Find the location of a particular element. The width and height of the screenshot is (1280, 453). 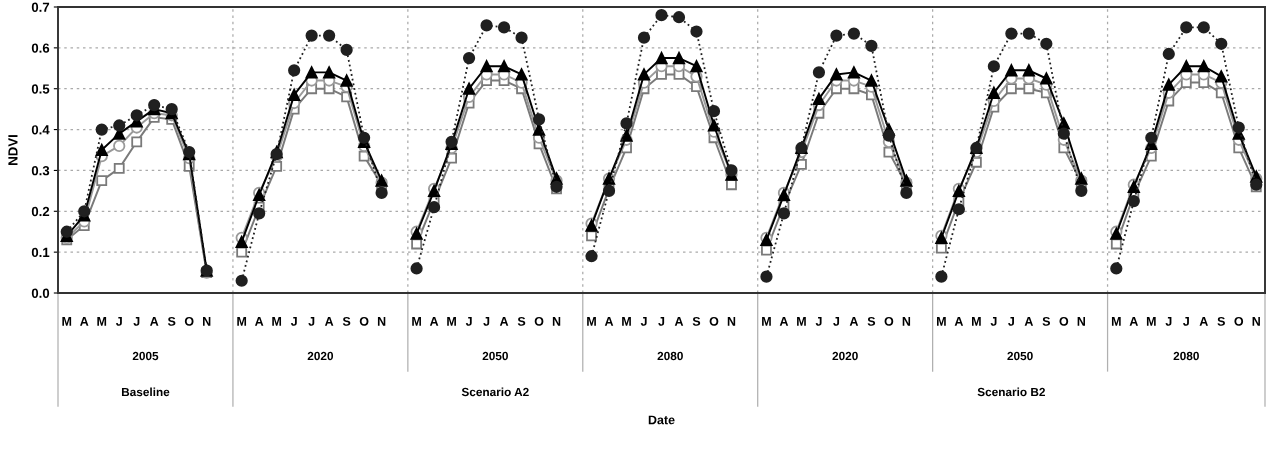

y-tick-label: 0.3 is located at coordinates (40, 171).